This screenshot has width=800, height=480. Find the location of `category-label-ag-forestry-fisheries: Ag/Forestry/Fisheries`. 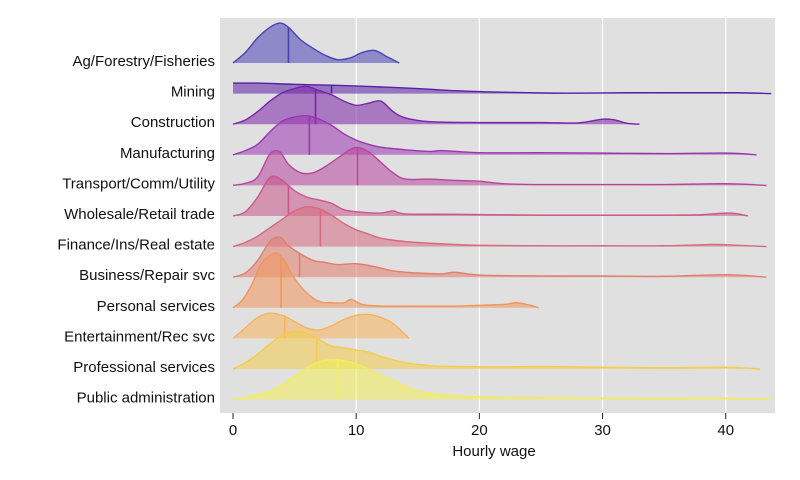

category-label-ag-forestry-fisheries: Ag/Forestry/Fisheries is located at coordinates (143, 61).